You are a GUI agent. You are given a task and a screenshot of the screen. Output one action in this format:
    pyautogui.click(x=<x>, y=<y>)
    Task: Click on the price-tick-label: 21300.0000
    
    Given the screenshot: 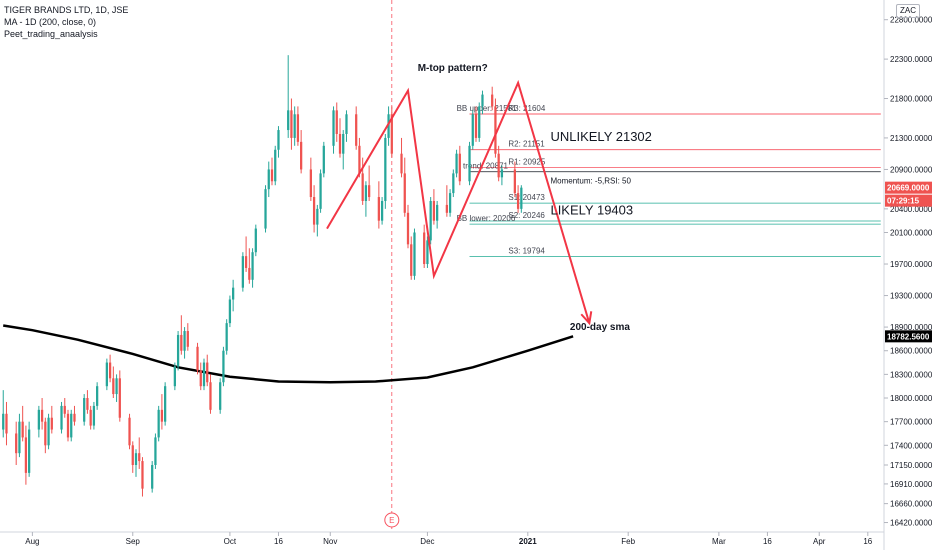 What is the action you would take?
    pyautogui.click(x=911, y=138)
    